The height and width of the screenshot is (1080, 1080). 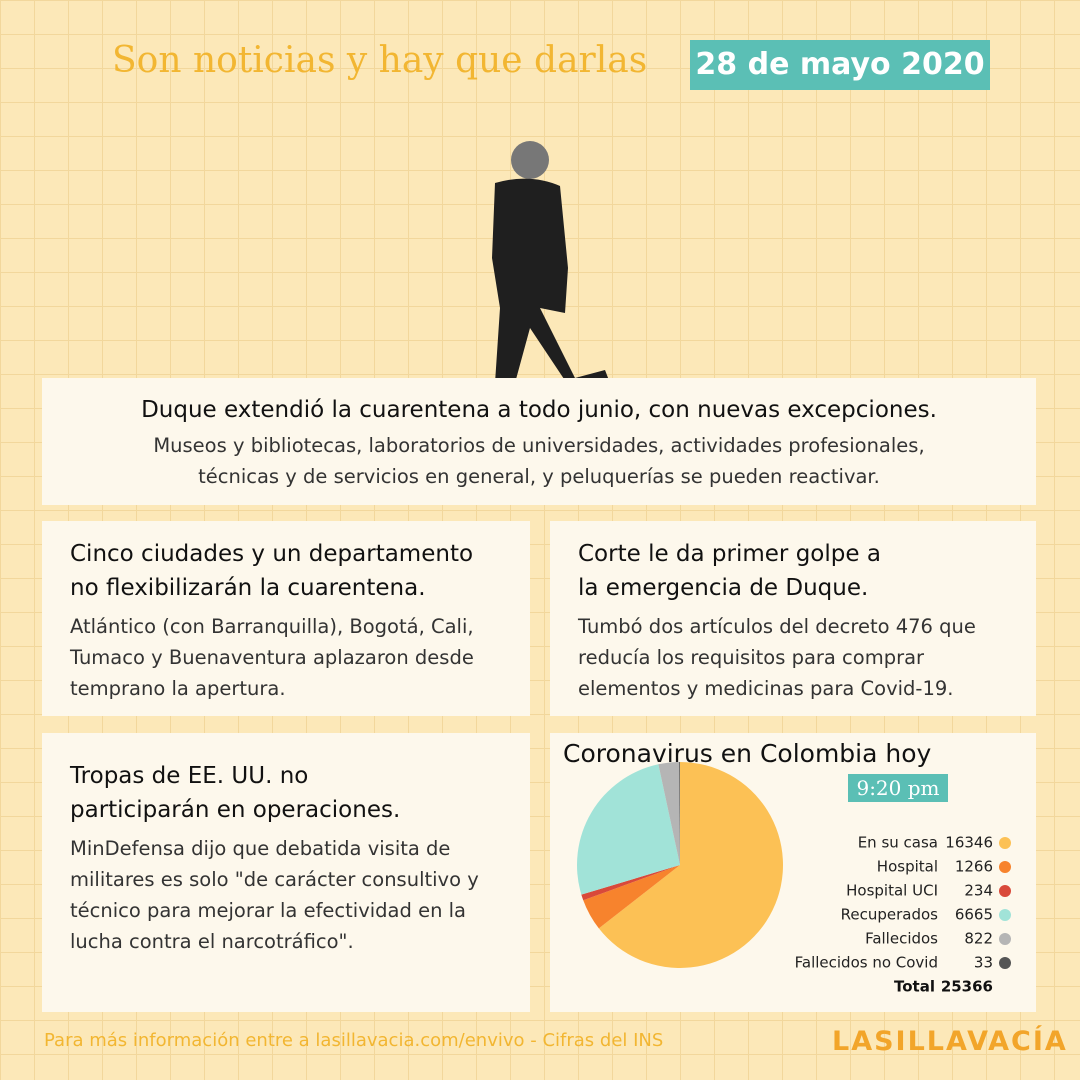 I want to click on date-badge: 28 de mayo 2020, so click(x=840, y=65).